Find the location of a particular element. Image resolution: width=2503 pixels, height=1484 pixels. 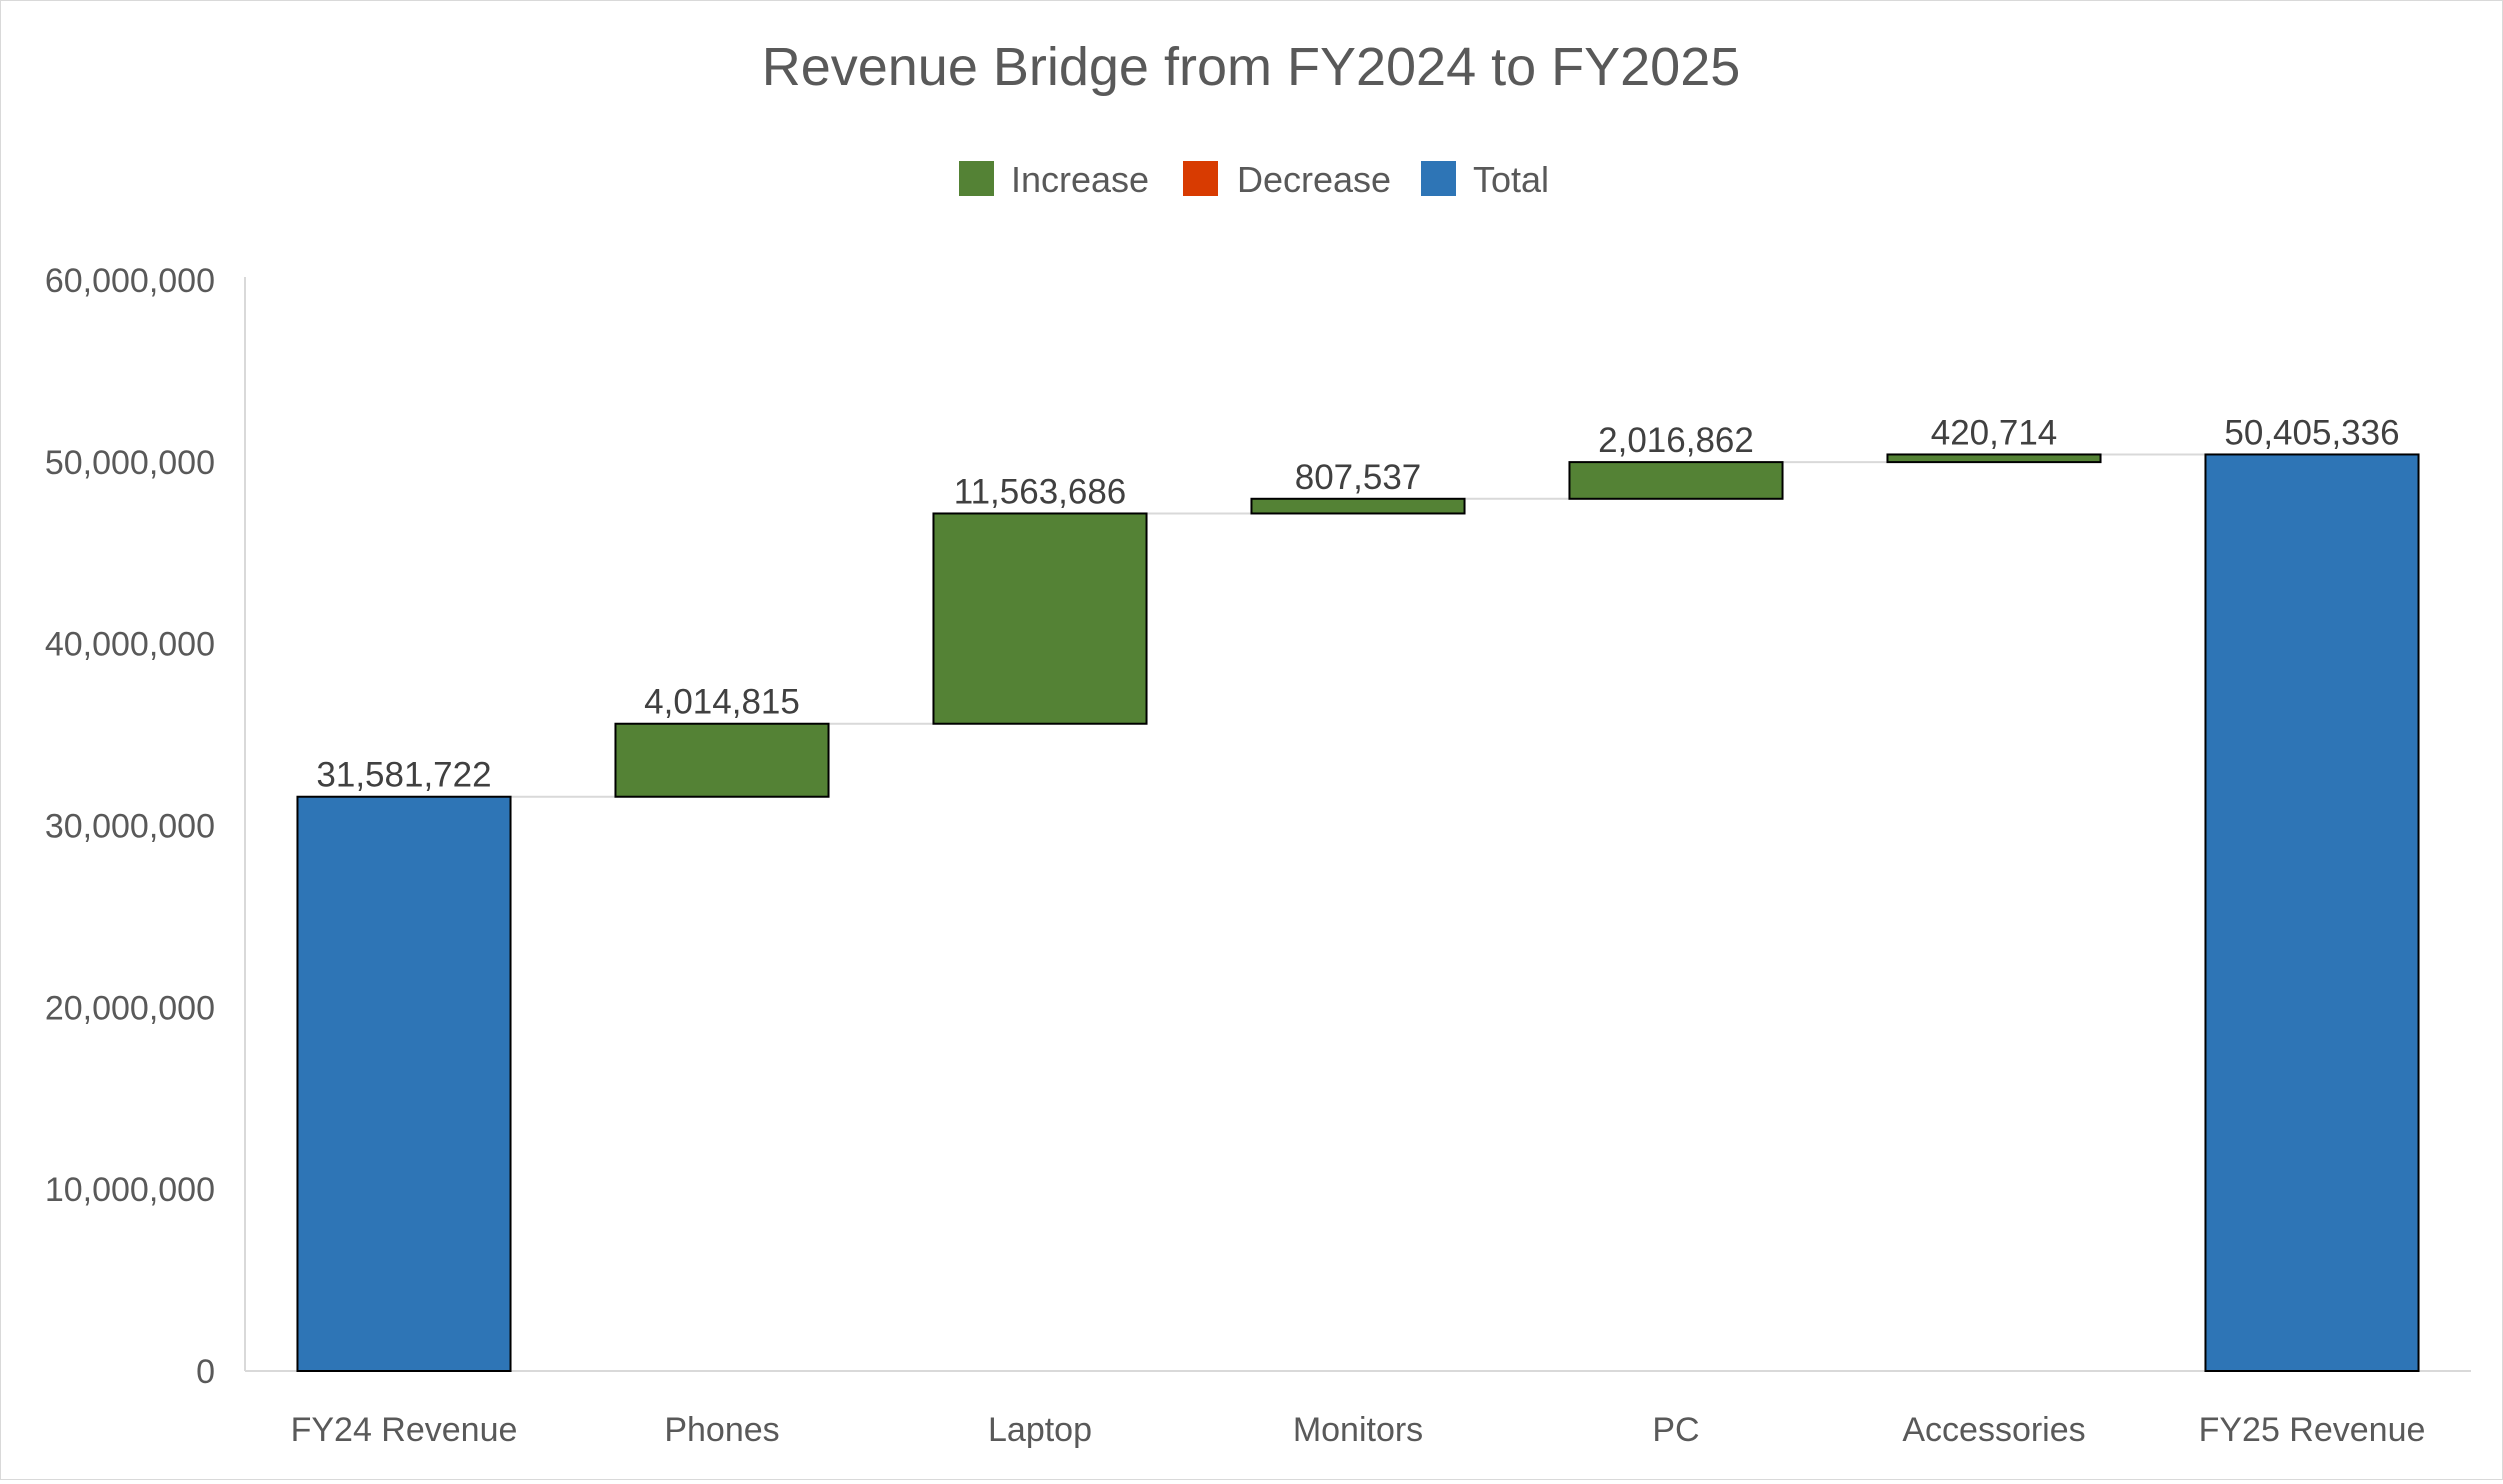

legend-swatch-decrease is located at coordinates (1200, 178).